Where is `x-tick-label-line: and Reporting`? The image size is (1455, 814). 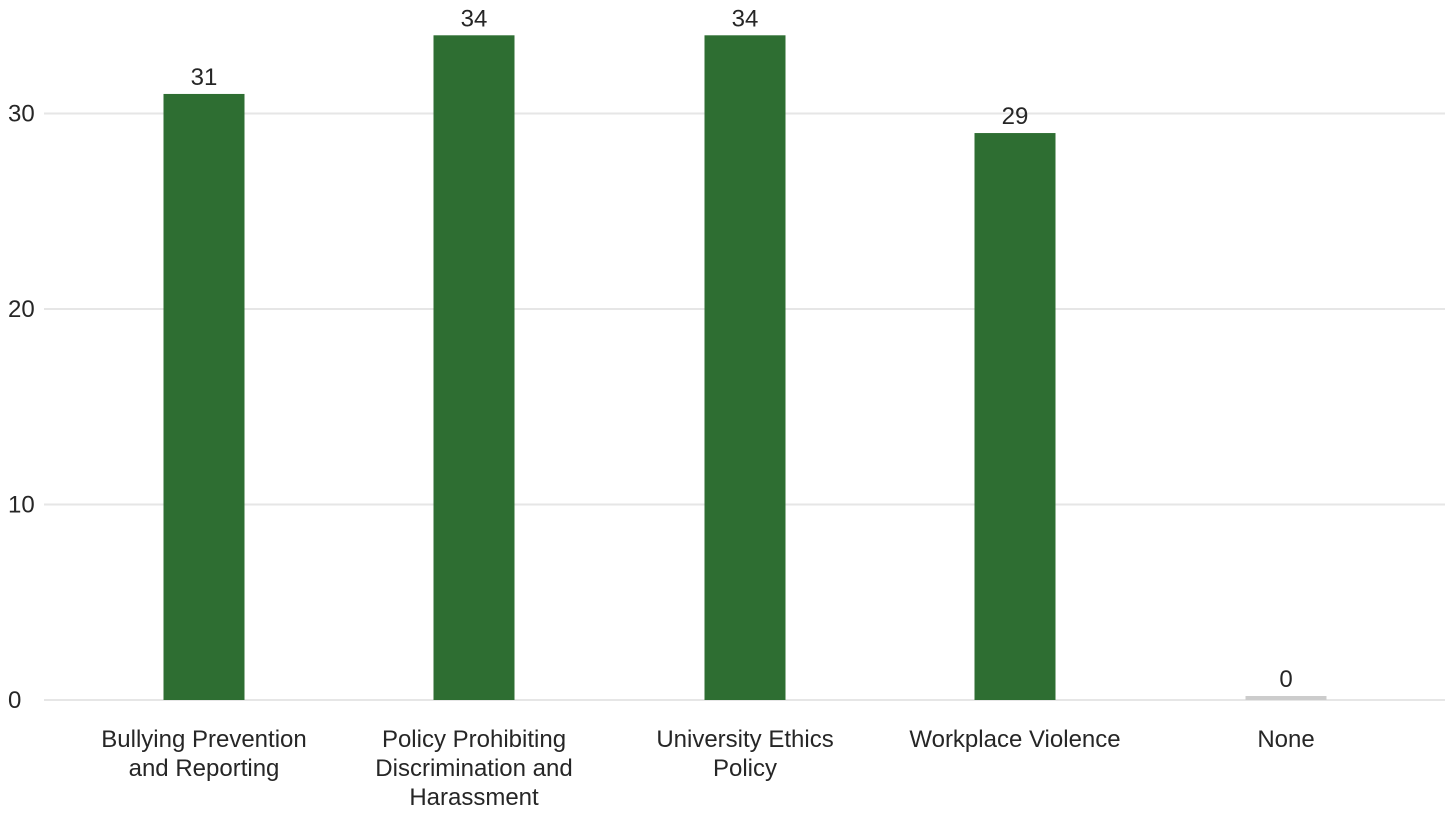 x-tick-label-line: and Reporting is located at coordinates (204, 768).